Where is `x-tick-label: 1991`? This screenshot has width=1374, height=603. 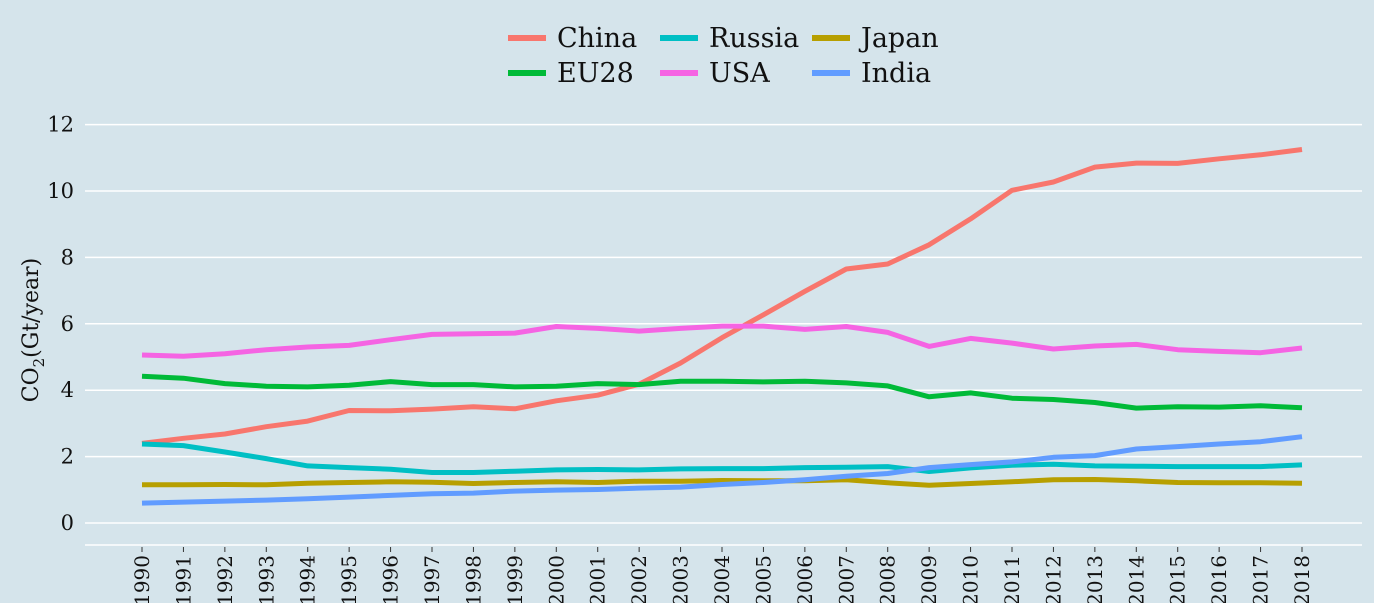 x-tick-label: 1991 is located at coordinates (183, 579).